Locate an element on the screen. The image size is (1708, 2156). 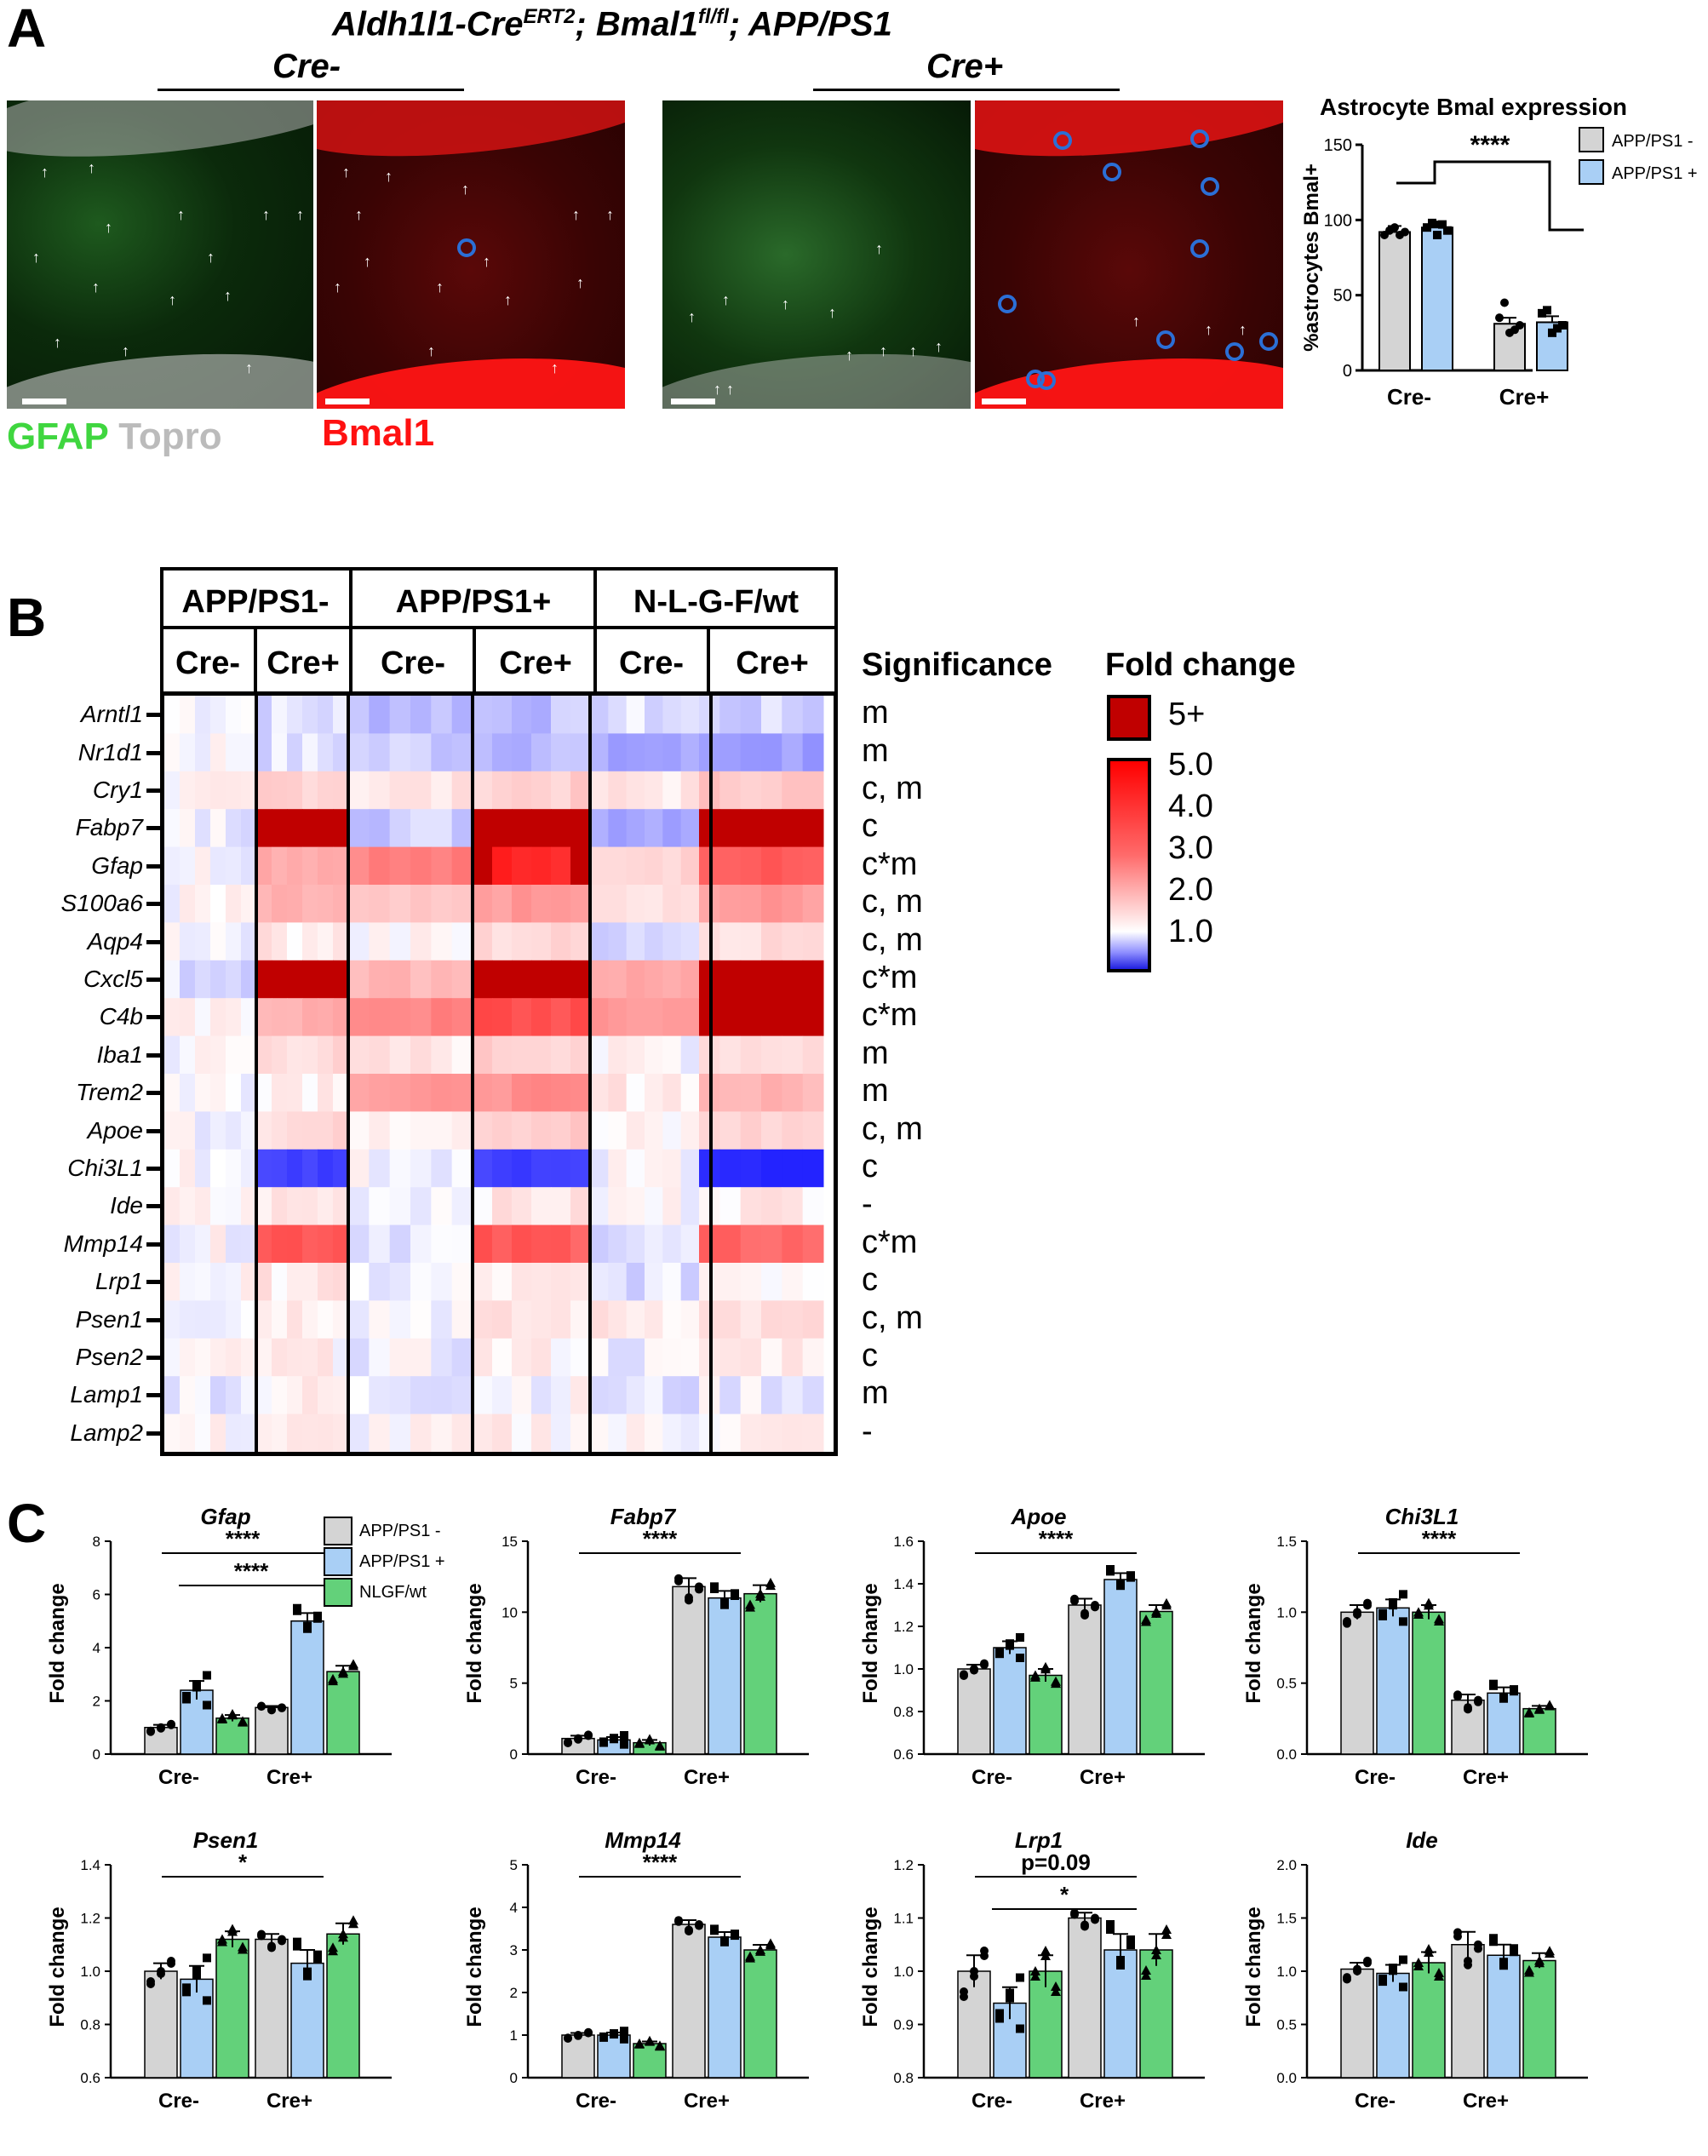
genotype-header: APP/PS1- is located at coordinates (256, 602).